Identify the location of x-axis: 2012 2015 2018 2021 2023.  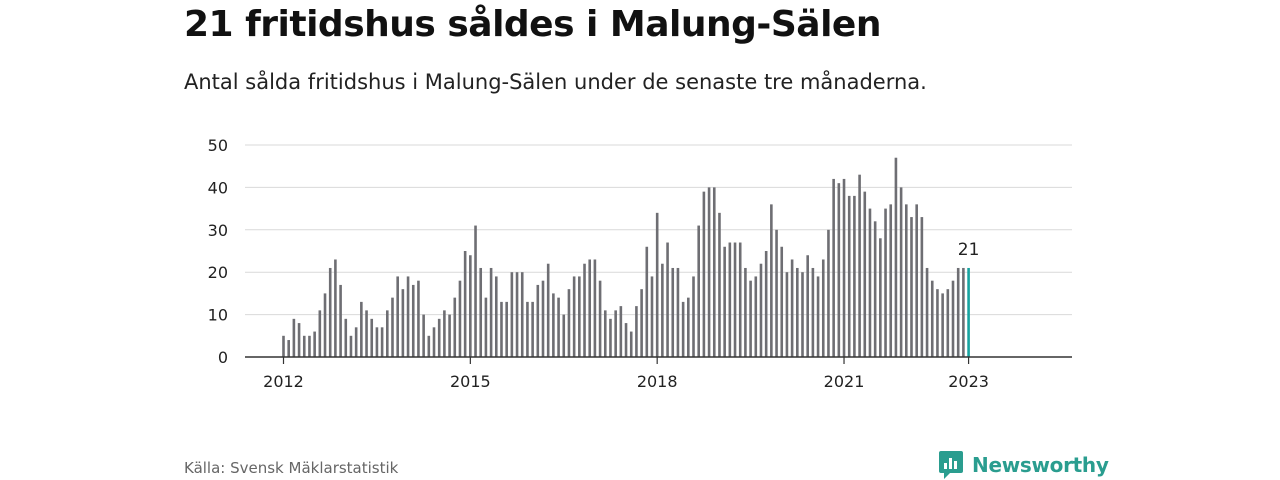
(658, 373).